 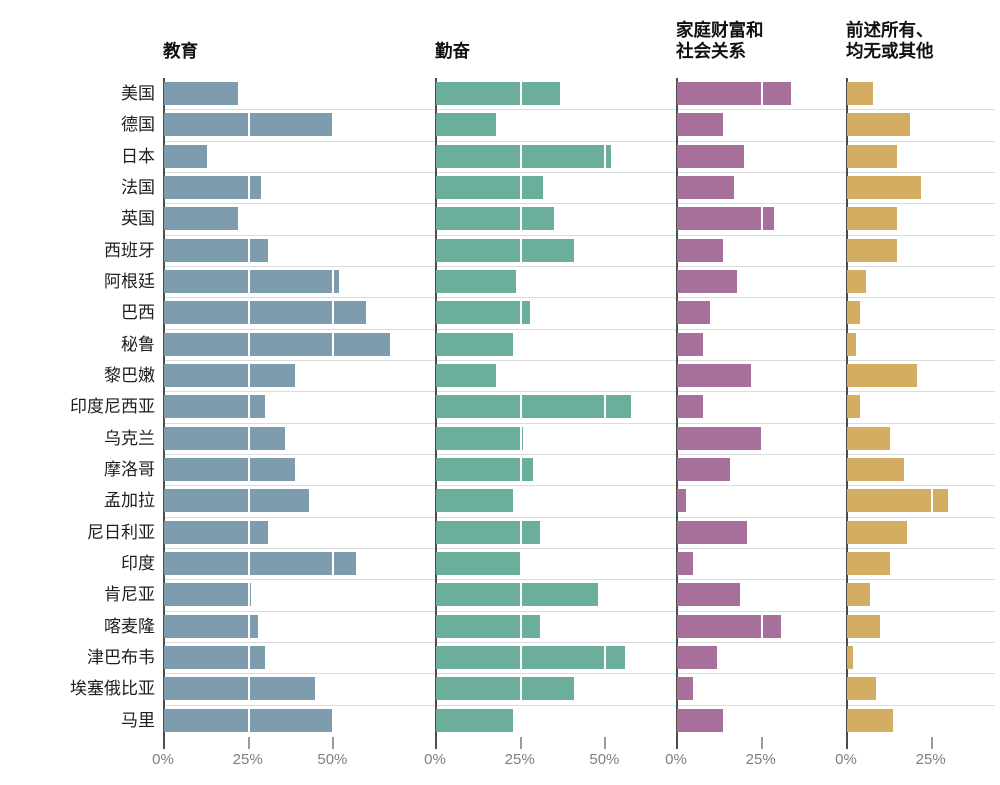 What do you see at coordinates (604, 759) in the screenshot?
I see `axis-tick-label: 50%` at bounding box center [604, 759].